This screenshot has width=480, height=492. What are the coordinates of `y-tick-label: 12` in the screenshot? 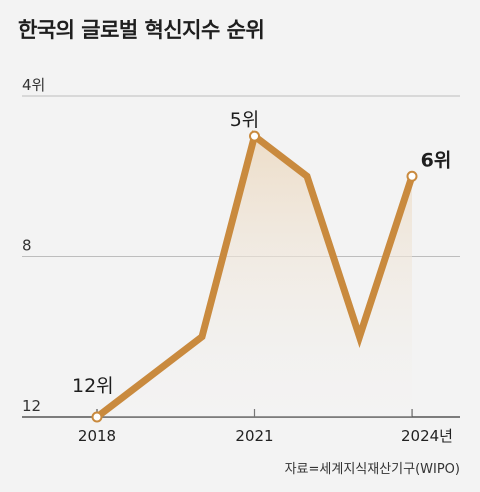 It's located at (31, 406).